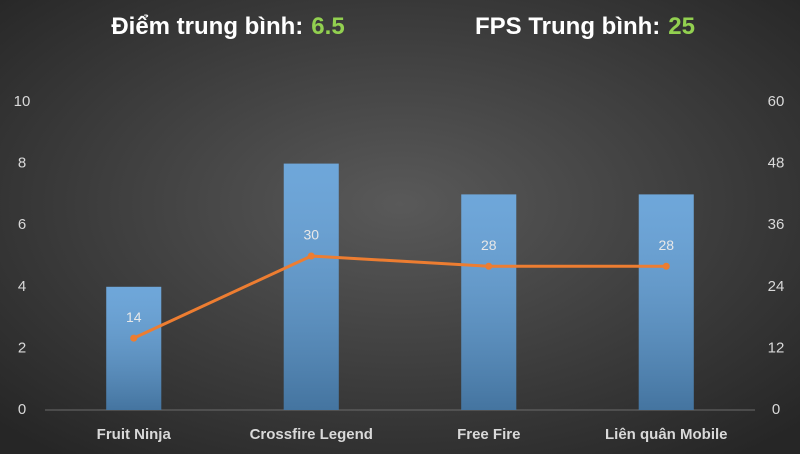 Image resolution: width=800 pixels, height=454 pixels. What do you see at coordinates (22, 163) in the screenshot?
I see `y-tick-label: 8` at bounding box center [22, 163].